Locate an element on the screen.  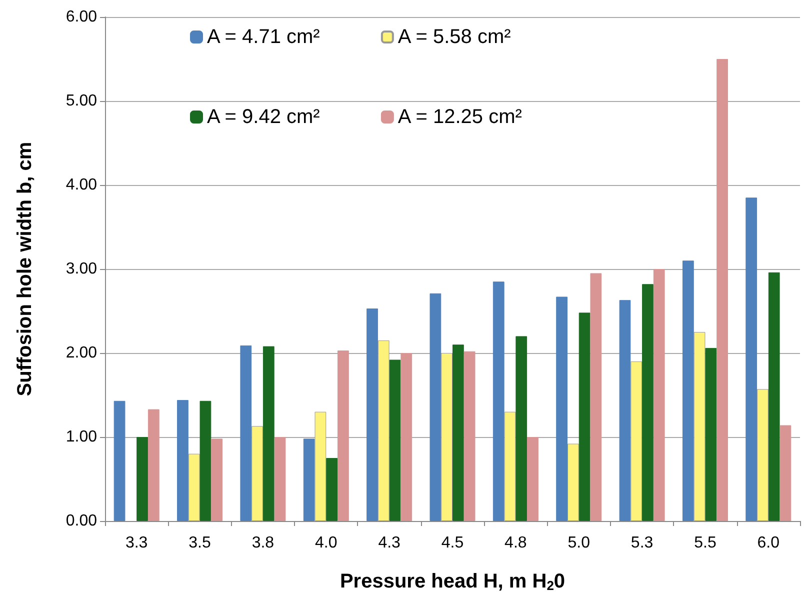
legend-label: A = 12.25 cm² is located at coordinates (460, 117).